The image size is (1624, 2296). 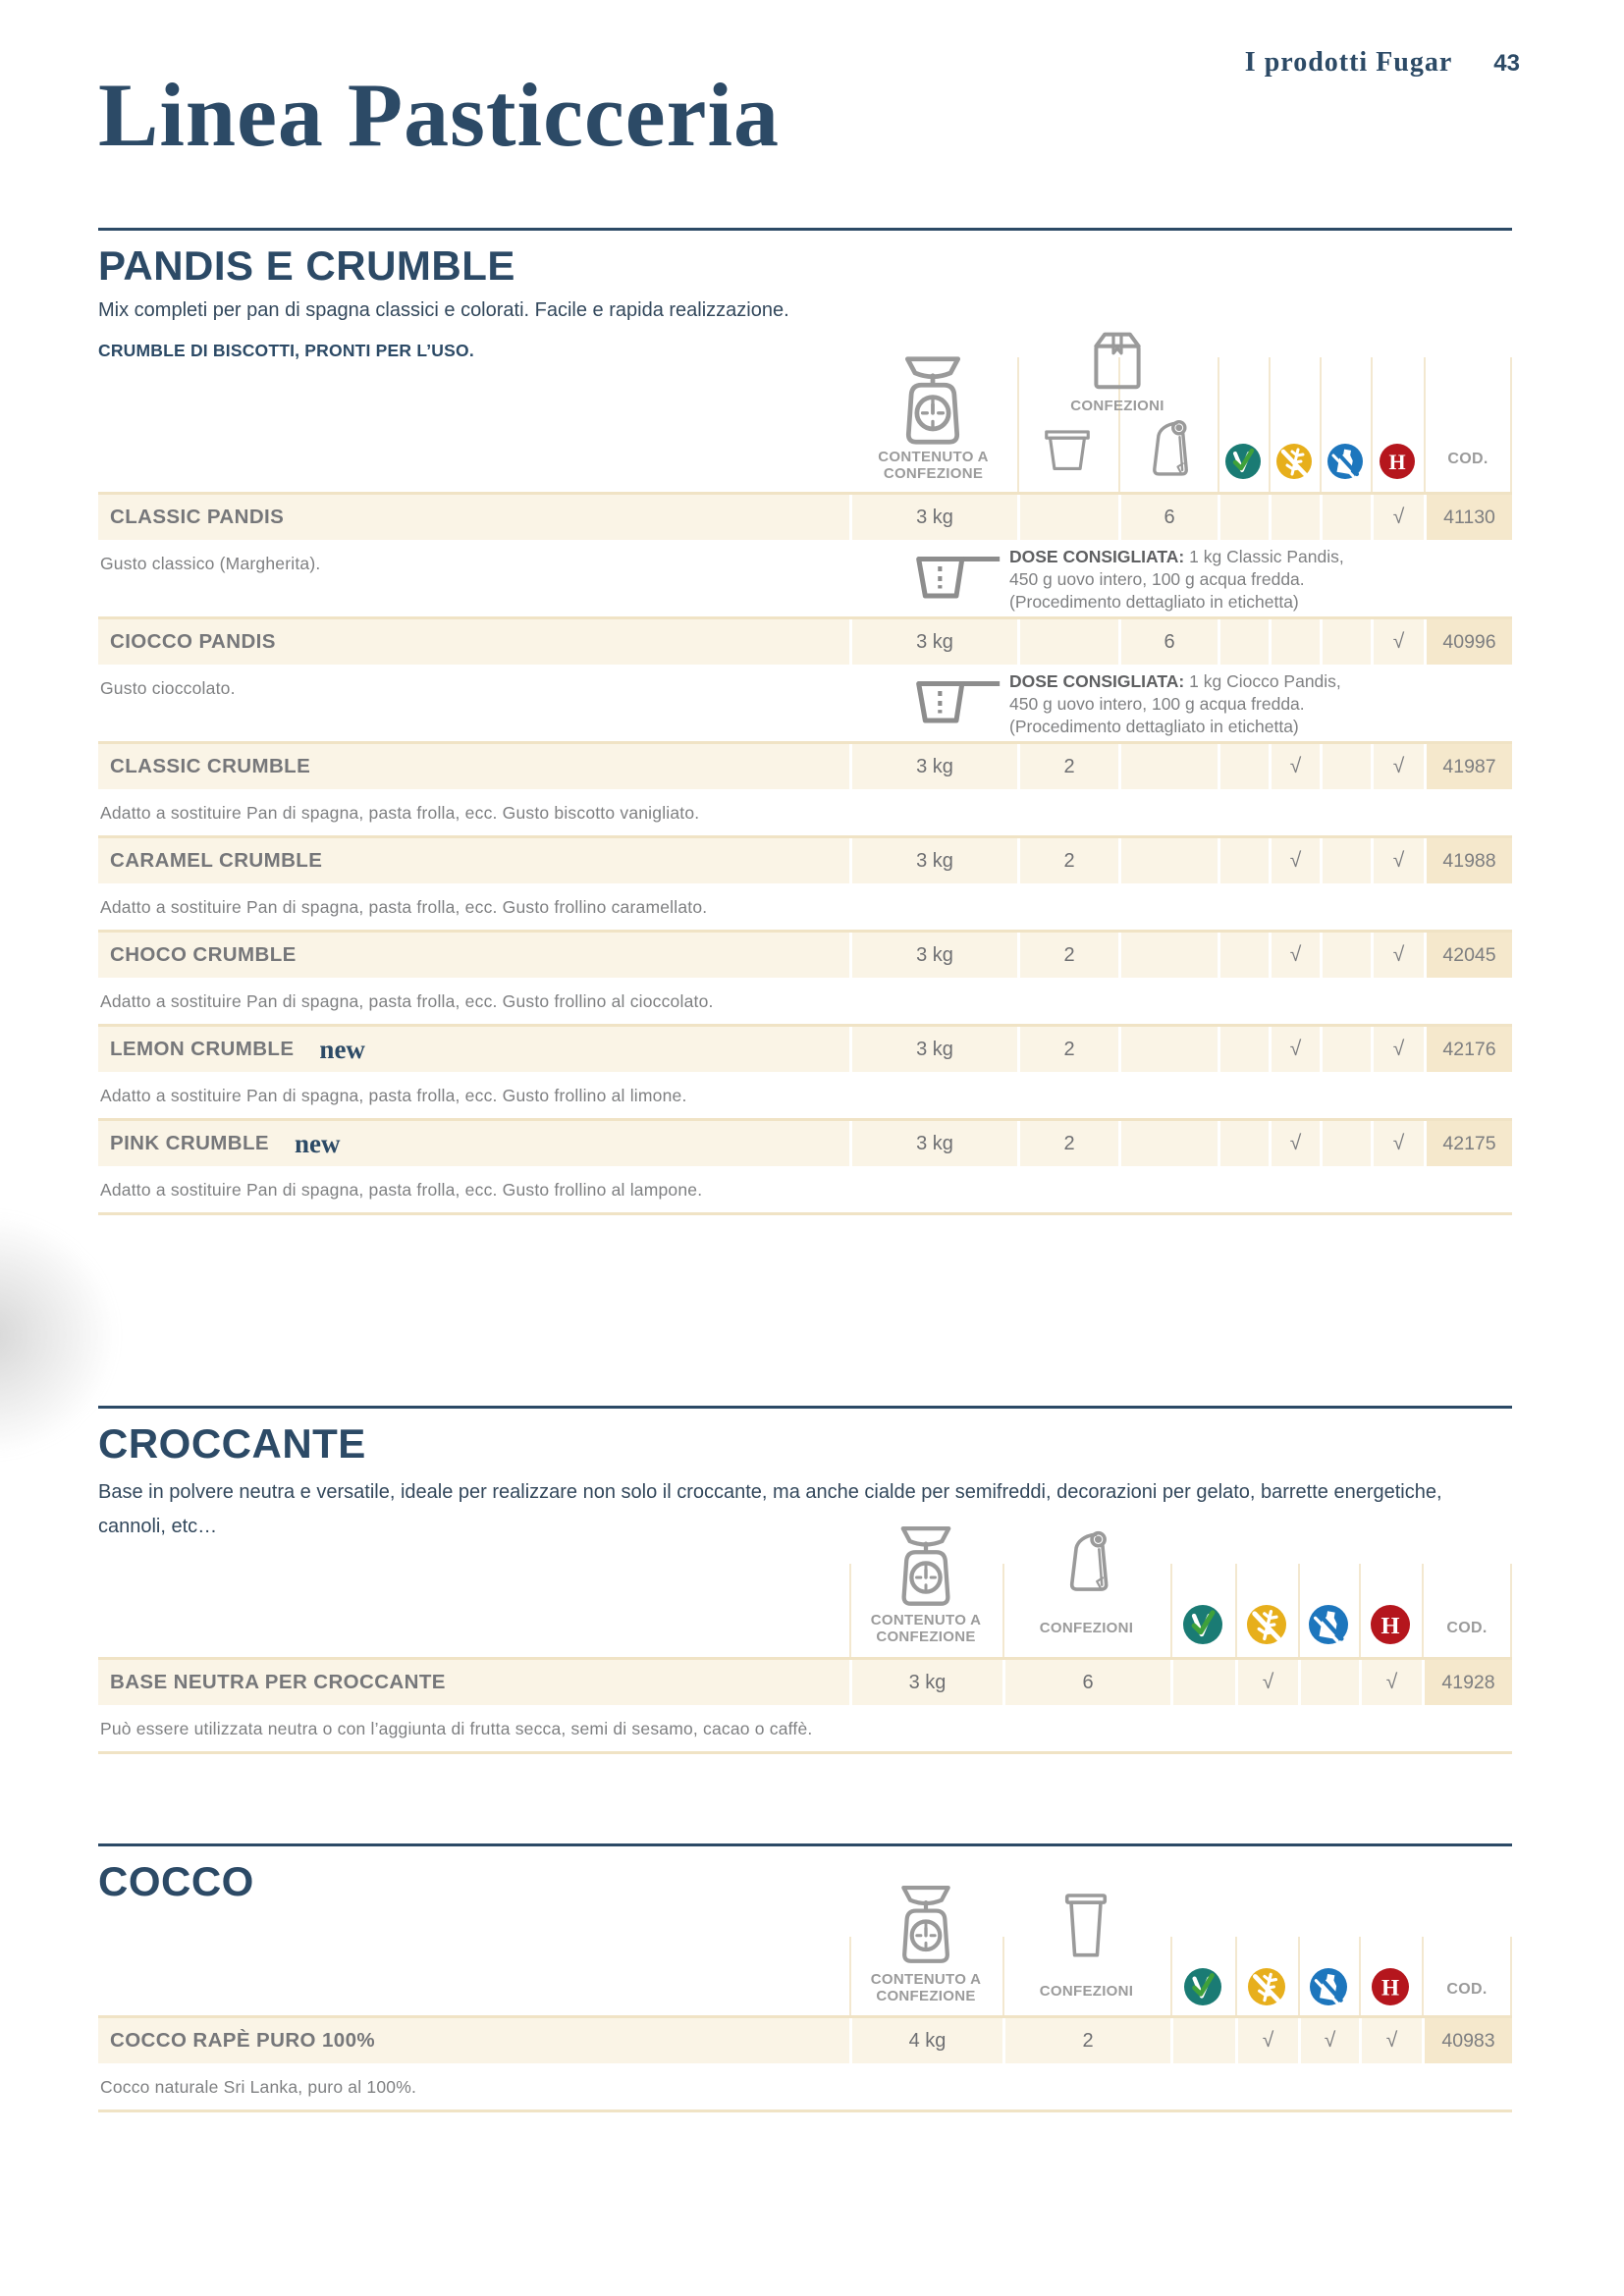 What do you see at coordinates (1086, 1682) in the screenshot?
I see `confezioni-cell: 6` at bounding box center [1086, 1682].